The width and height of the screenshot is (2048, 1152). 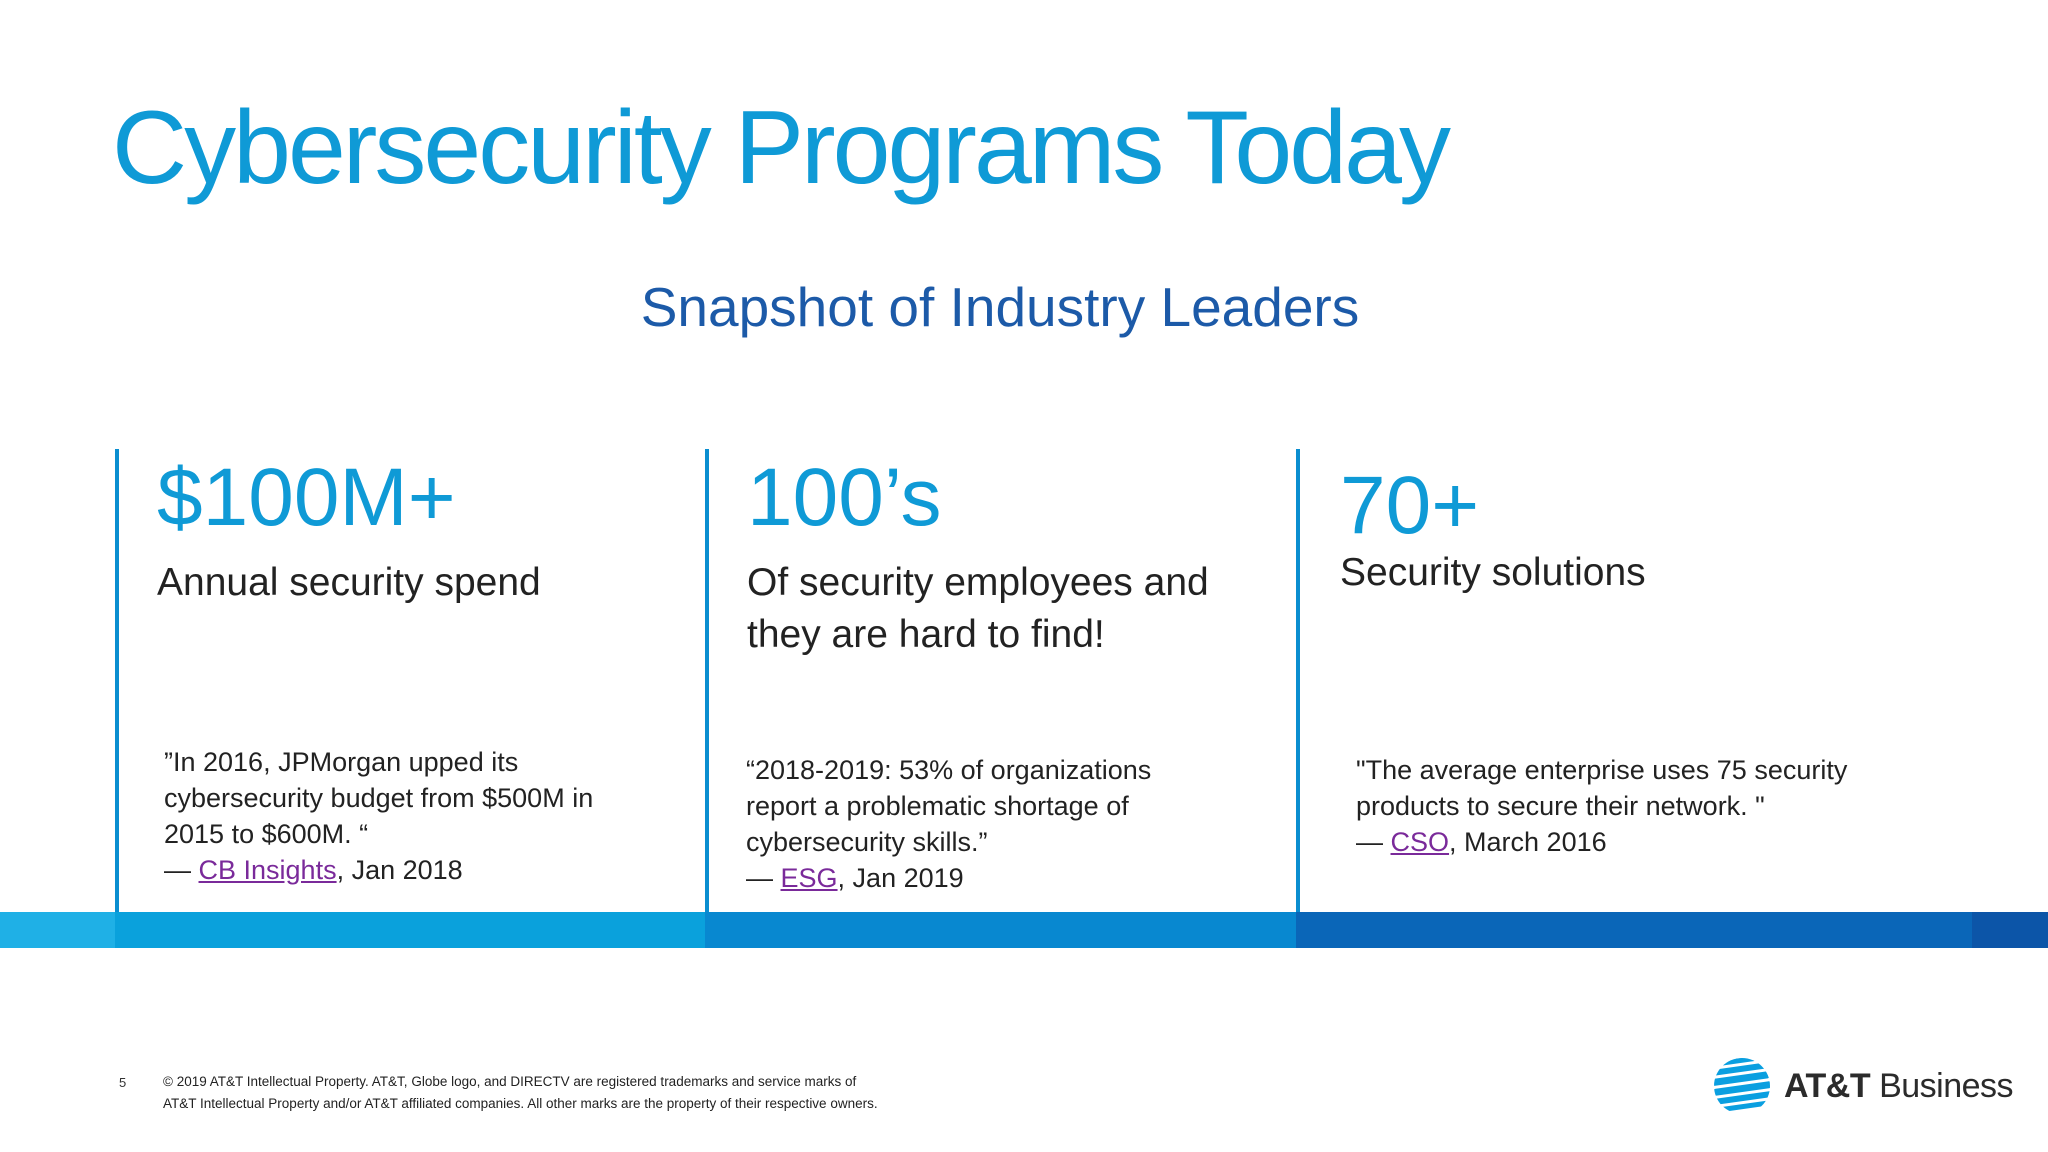 I want to click on brand-name-rest: Business, so click(x=1942, y=1086).